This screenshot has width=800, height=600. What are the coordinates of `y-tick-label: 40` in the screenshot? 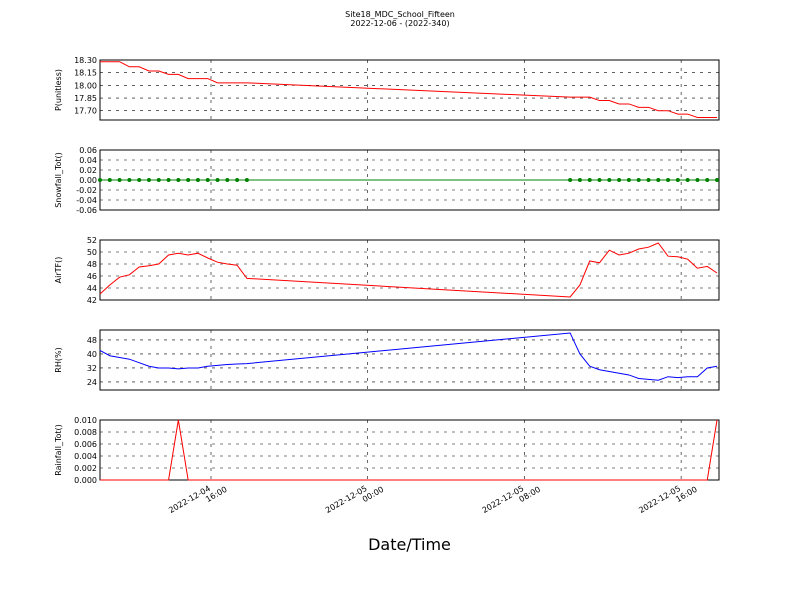 It's located at (92, 354).